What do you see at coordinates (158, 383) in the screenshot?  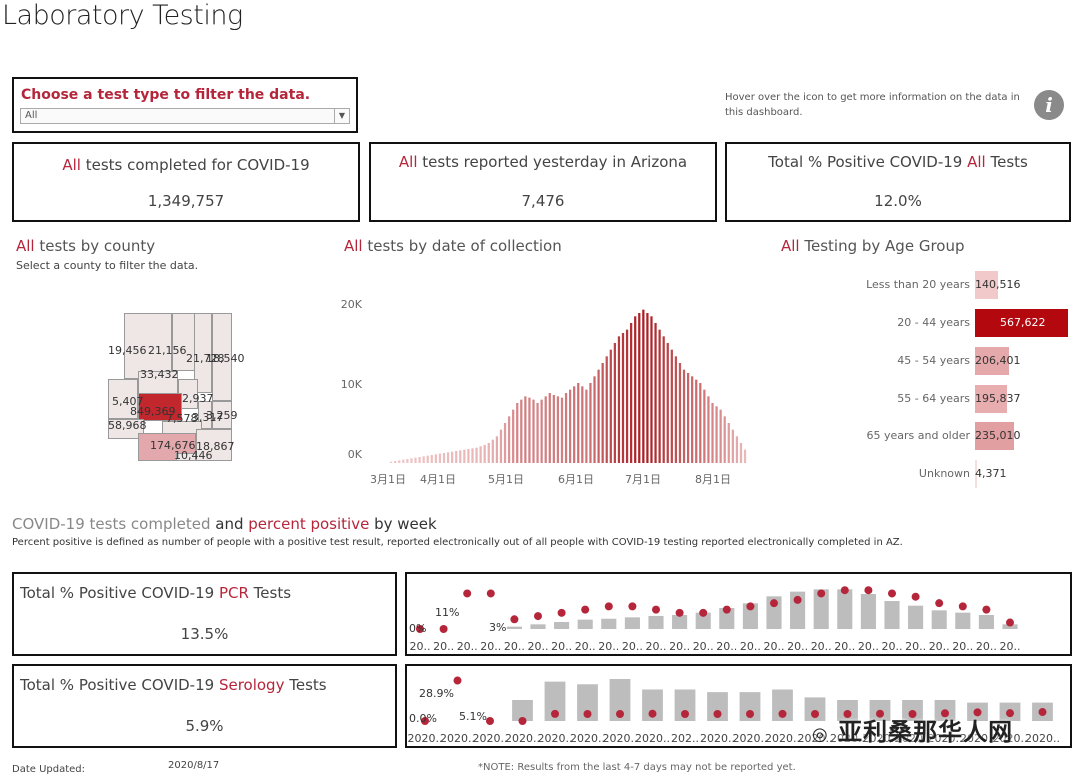 I see `county-yavapai` at bounding box center [158, 383].